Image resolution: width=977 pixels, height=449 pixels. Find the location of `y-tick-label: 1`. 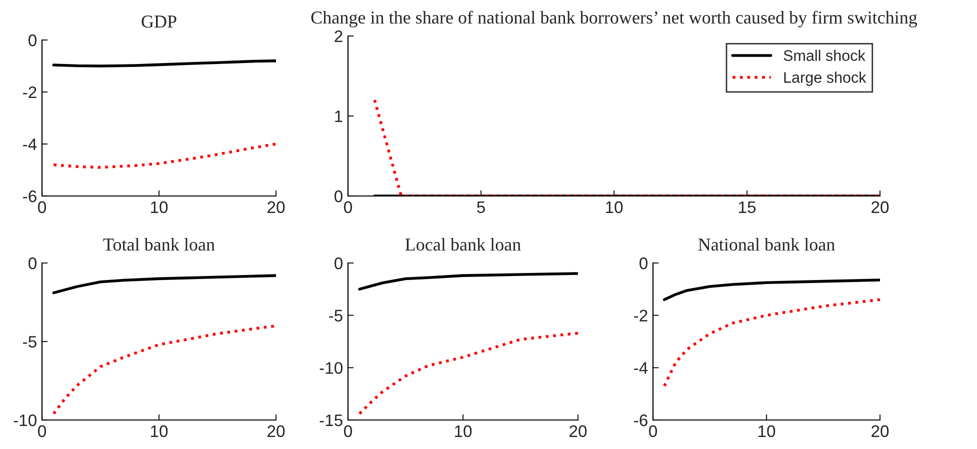

y-tick-label: 1 is located at coordinates (338, 116).